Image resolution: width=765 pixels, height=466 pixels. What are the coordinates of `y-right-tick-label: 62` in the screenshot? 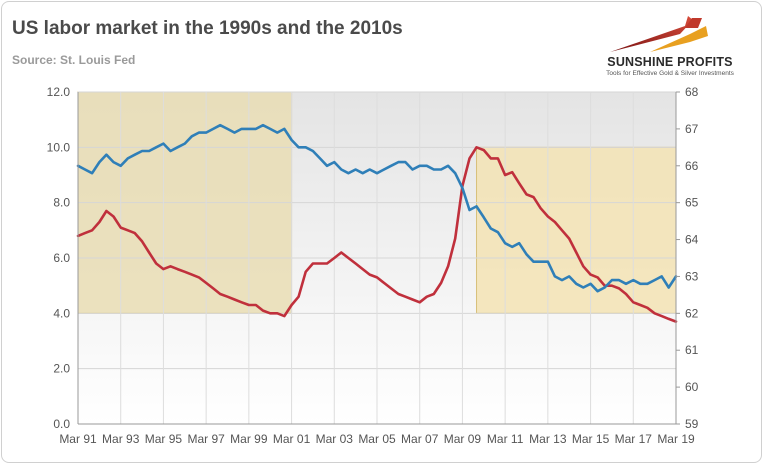 It's located at (692, 313).